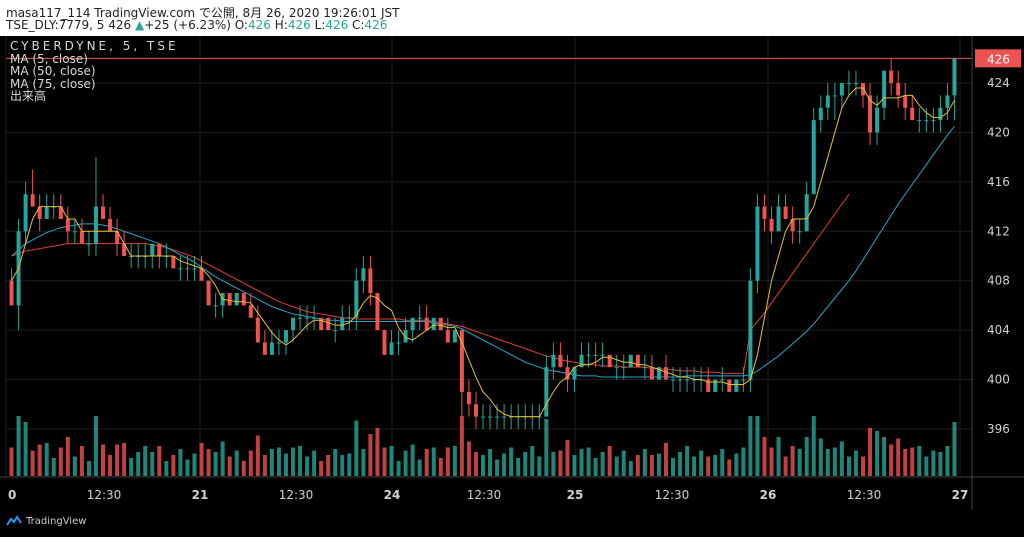 This screenshot has height=537, width=1024. What do you see at coordinates (296, 495) in the screenshot?
I see `time-tick-label: 12:30` at bounding box center [296, 495].